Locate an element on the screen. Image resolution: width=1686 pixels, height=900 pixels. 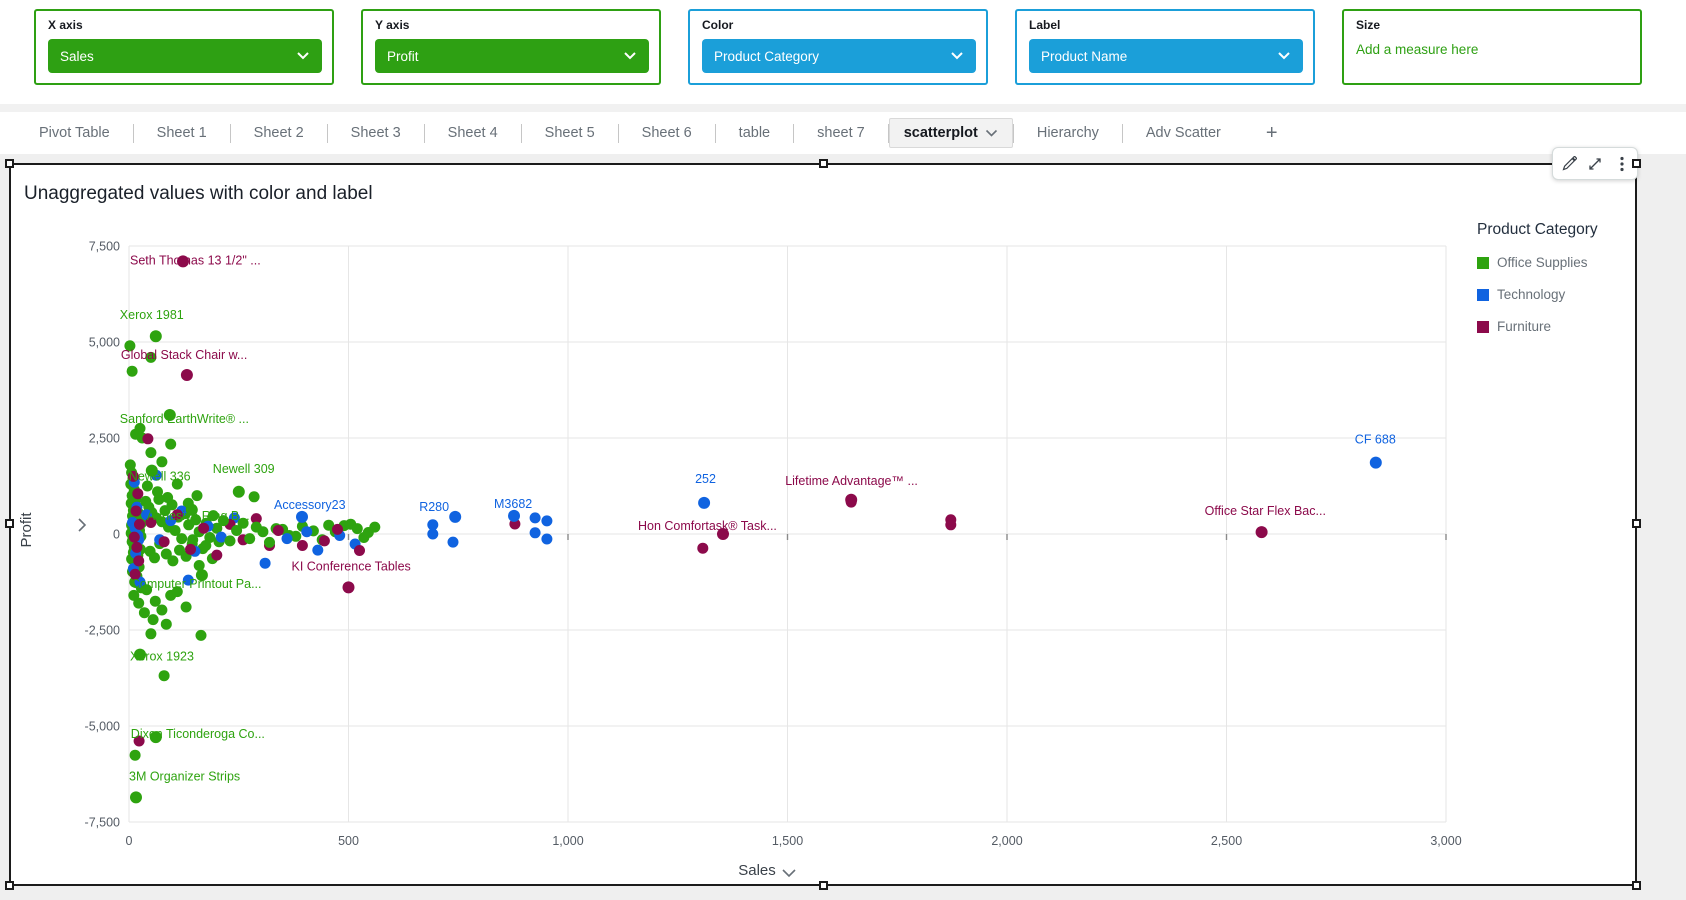
legend-item-technology: Technology is located at coordinates (1556, 294).